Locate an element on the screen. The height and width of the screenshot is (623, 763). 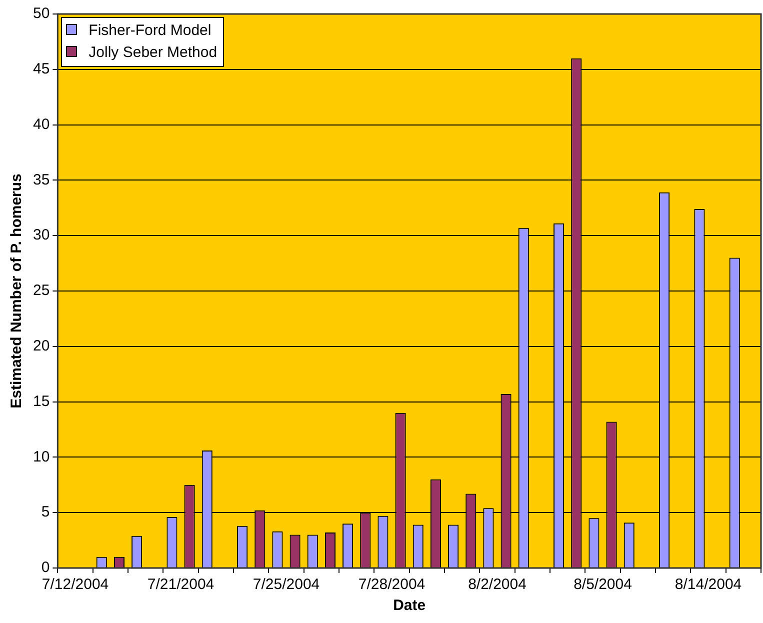
y-tick-label: 30 is located at coordinates (41, 235).